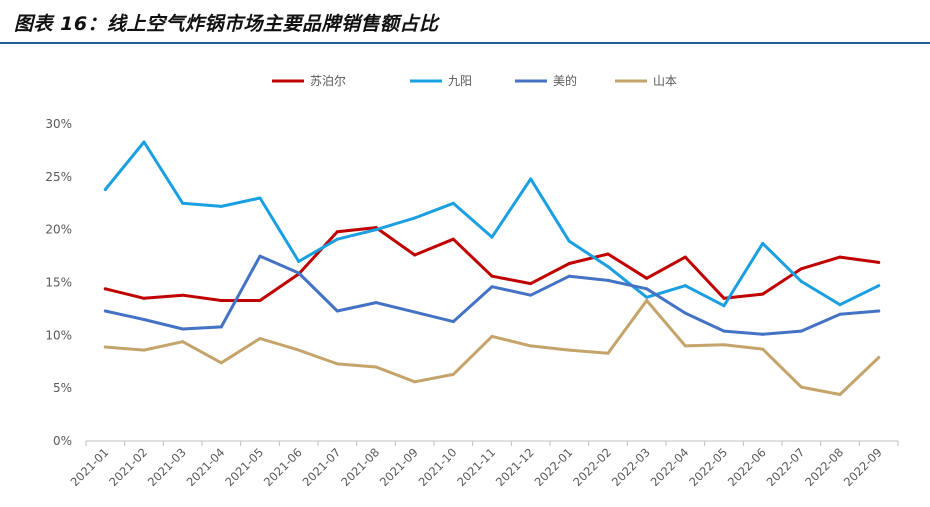  Describe the element at coordinates (863, 467) in the screenshot. I see `x-tick-label: 2022-09` at that location.